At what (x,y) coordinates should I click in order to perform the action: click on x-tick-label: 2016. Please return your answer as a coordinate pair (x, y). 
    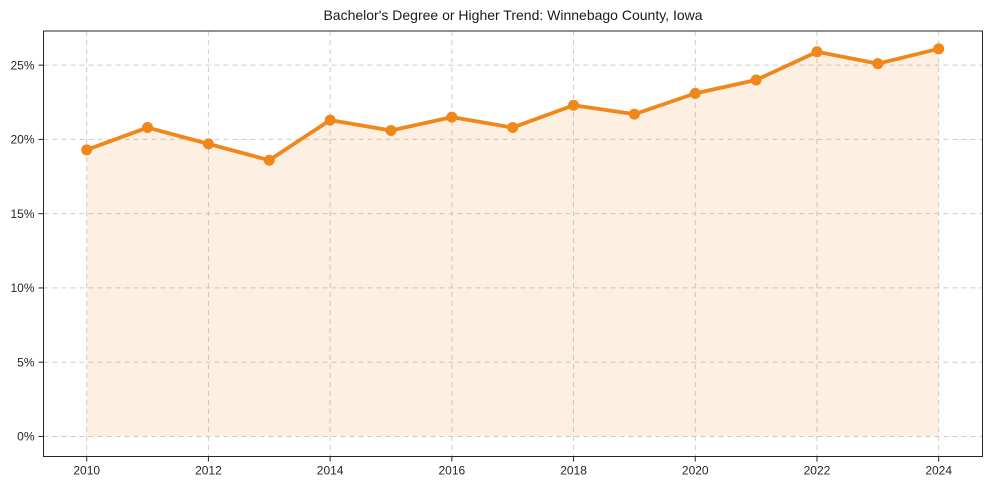
    Looking at the image, I should click on (451, 471).